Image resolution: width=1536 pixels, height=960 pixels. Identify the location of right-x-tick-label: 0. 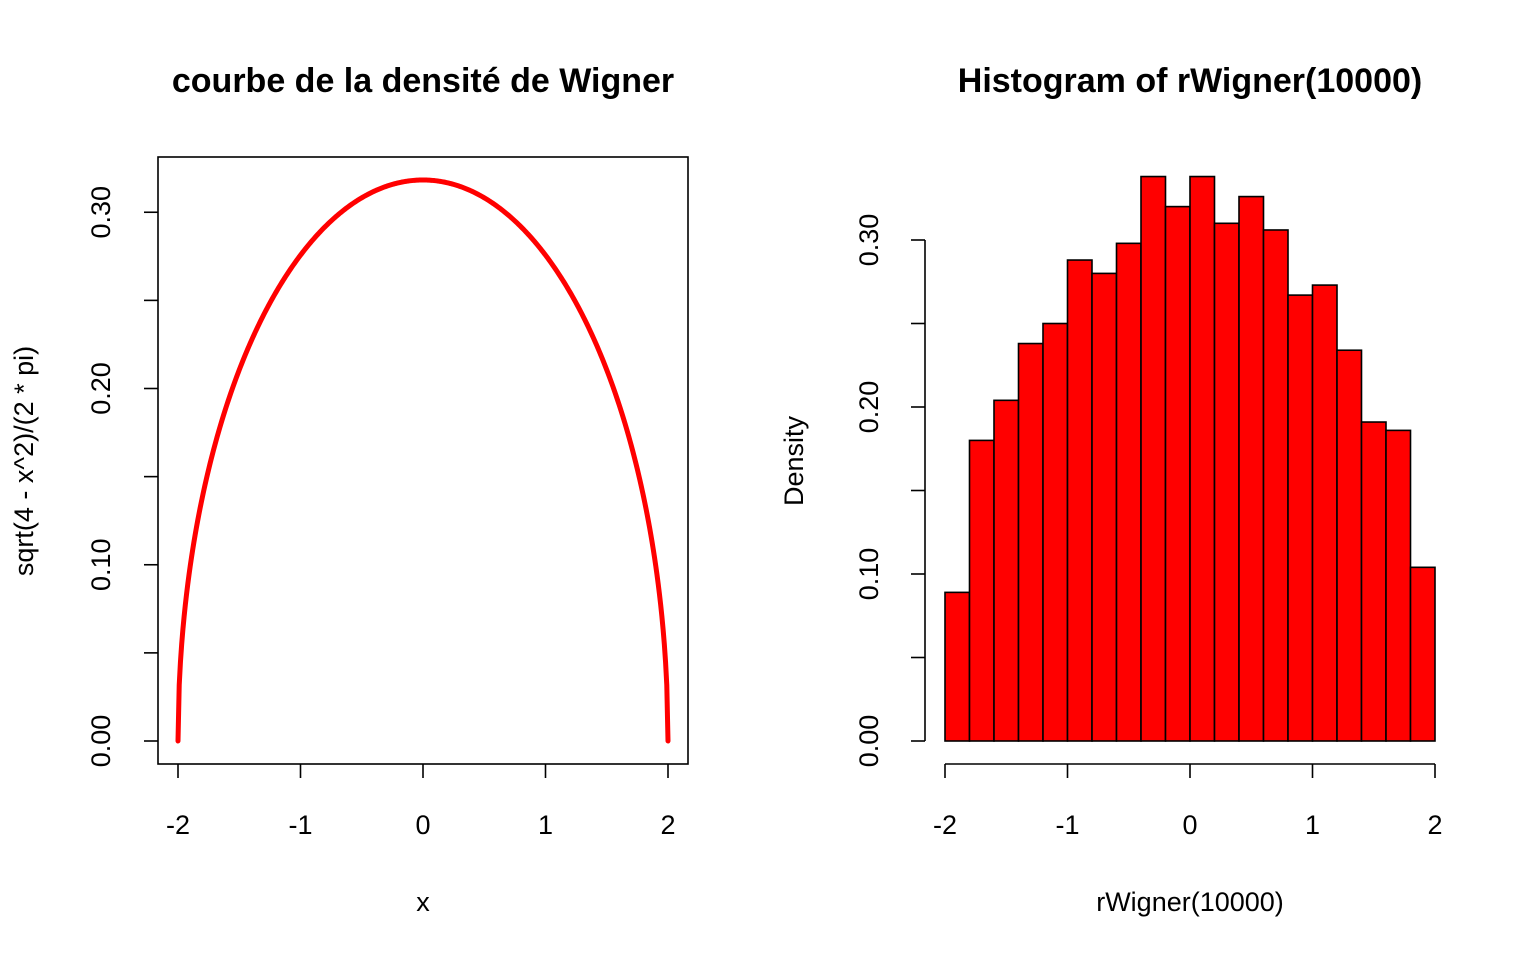
(1189, 825).